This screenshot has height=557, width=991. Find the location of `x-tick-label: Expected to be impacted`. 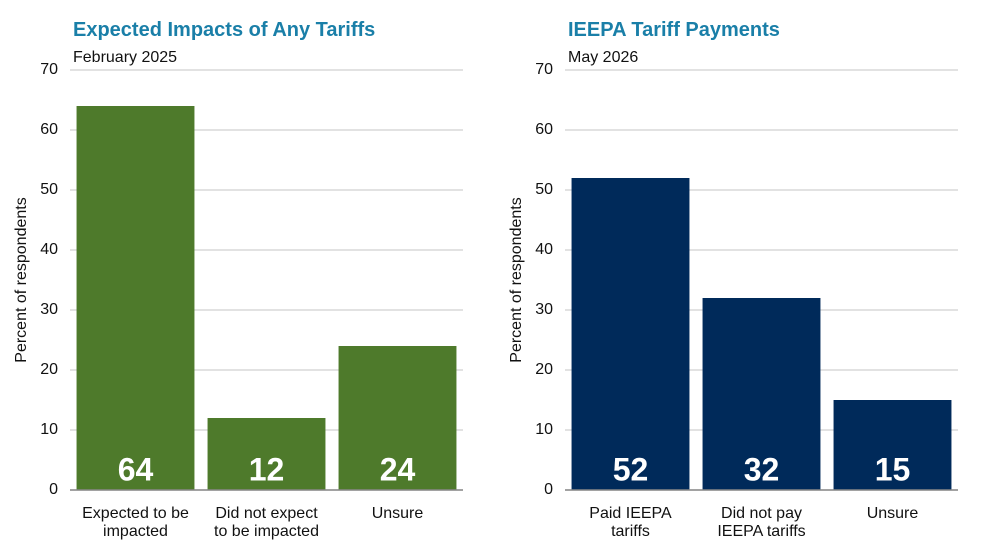

x-tick-label: Expected to be impacted is located at coordinates (135, 522).